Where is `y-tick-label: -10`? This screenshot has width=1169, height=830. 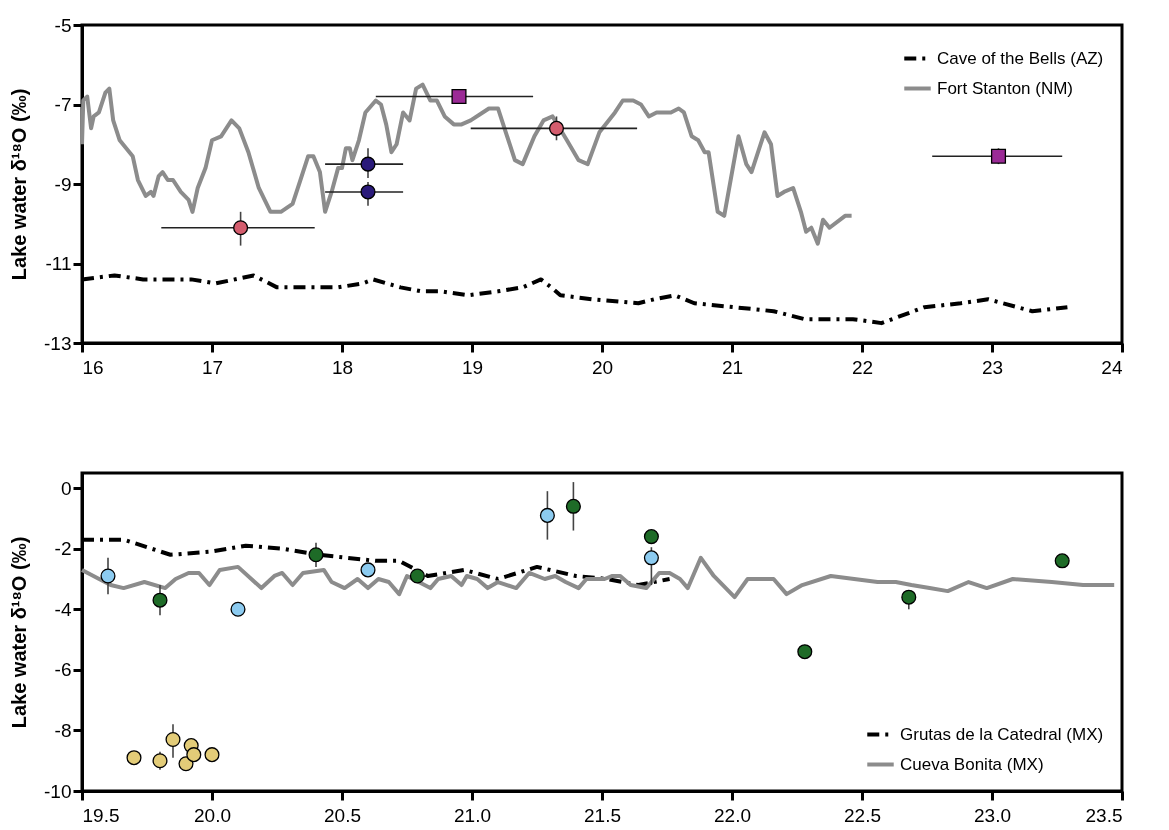 y-tick-label: -10 is located at coordinates (58, 791).